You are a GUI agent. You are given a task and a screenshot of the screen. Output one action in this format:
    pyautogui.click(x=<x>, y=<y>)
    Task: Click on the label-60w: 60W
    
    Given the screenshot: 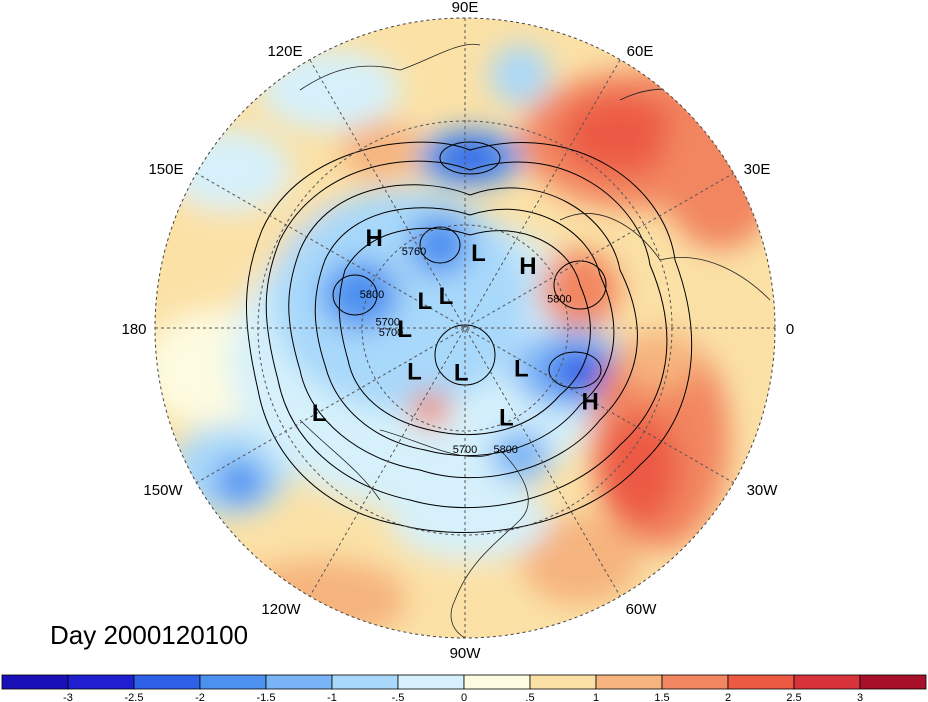 What is the action you would take?
    pyautogui.click(x=642, y=609)
    